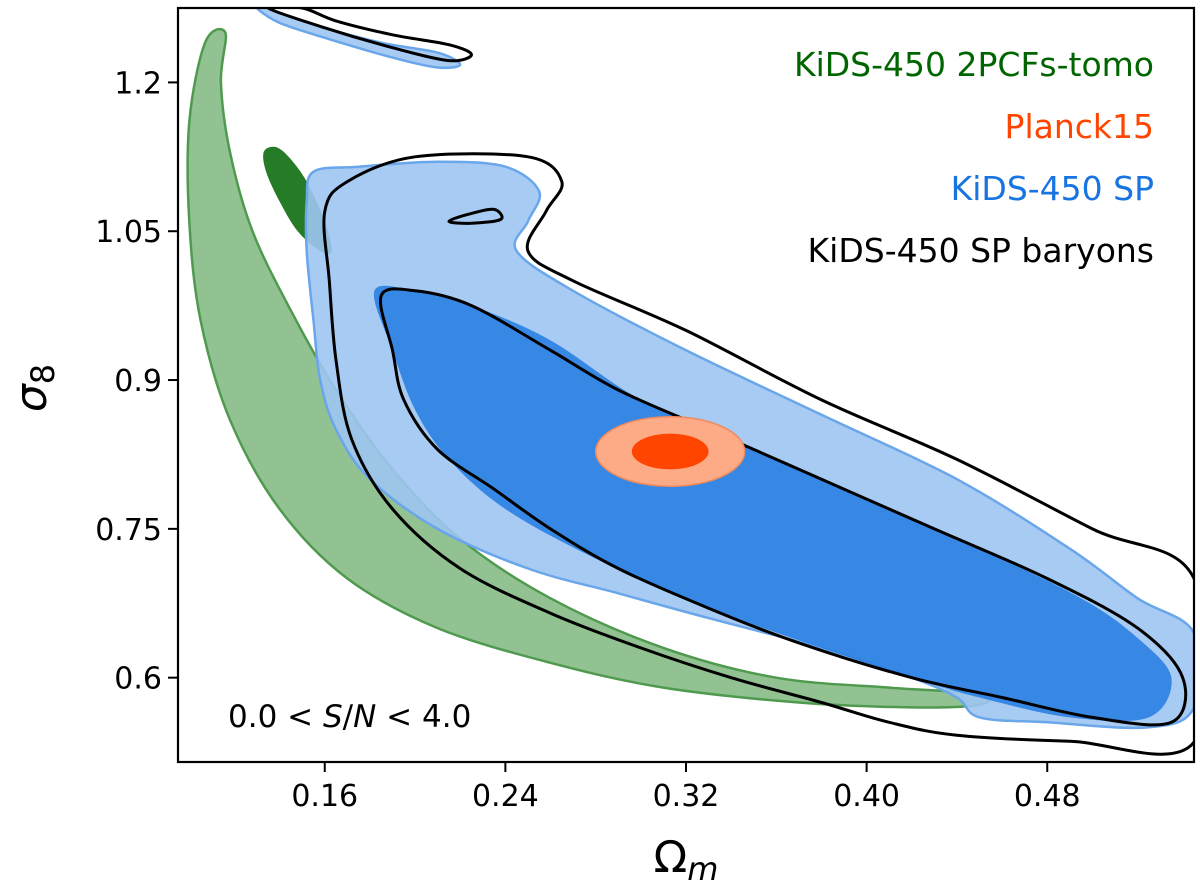 The height and width of the screenshot is (884, 1200). I want to click on y-axis-ticks: 0.6 0.75 0.9 1.05 1.2, so click(136, 381).